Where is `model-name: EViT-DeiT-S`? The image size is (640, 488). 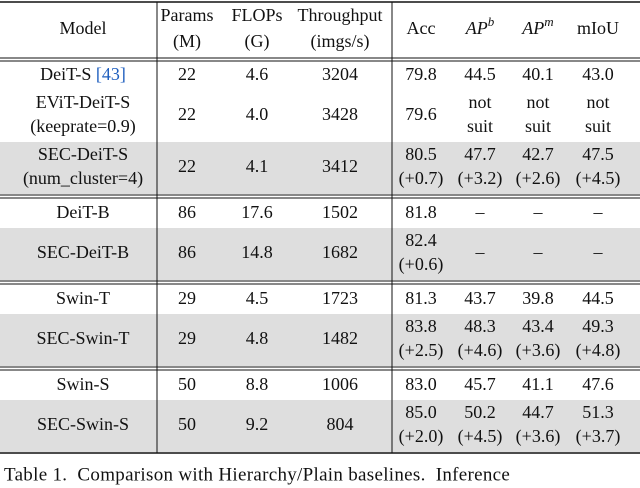
model-name: EViT-DeiT-S is located at coordinates (83, 102).